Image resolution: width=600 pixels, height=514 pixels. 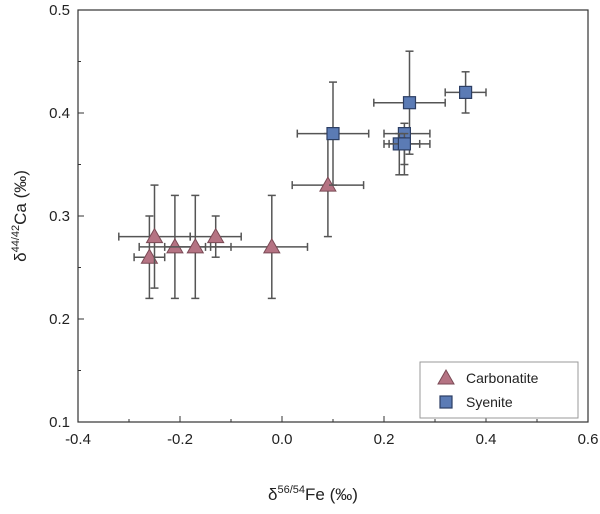 I want to click on legend: Carbonatite Syenite, so click(x=499, y=390).